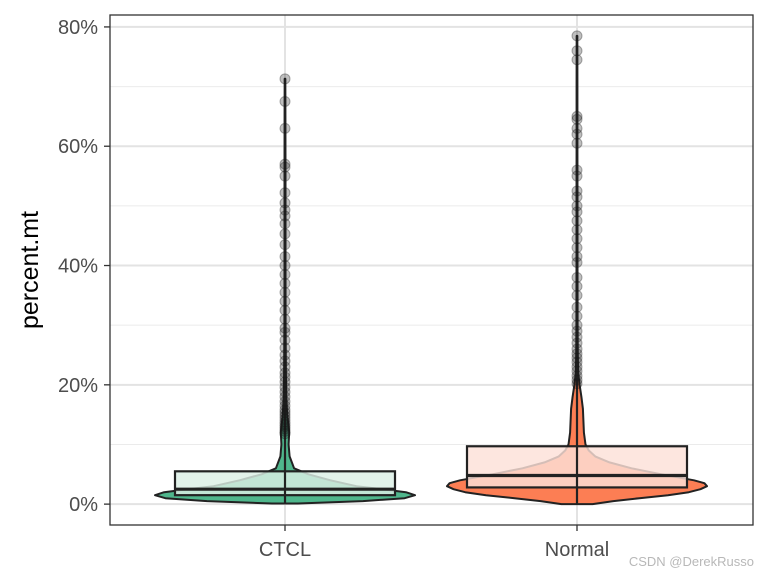 The image size is (768, 576). I want to click on y-tick-label: 40%, so click(78, 267).